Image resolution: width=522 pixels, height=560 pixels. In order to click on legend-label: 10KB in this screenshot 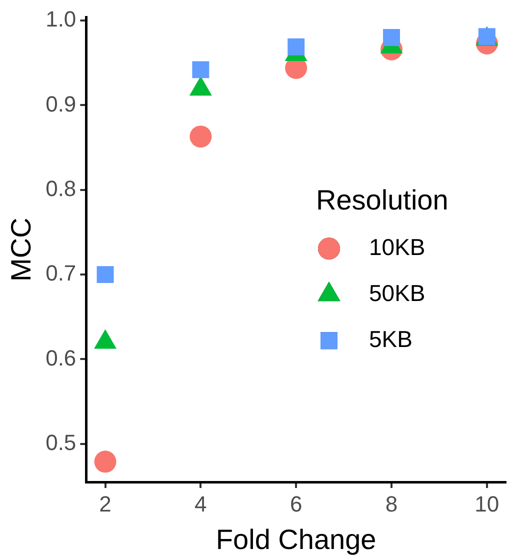, I will do `click(397, 247)`.